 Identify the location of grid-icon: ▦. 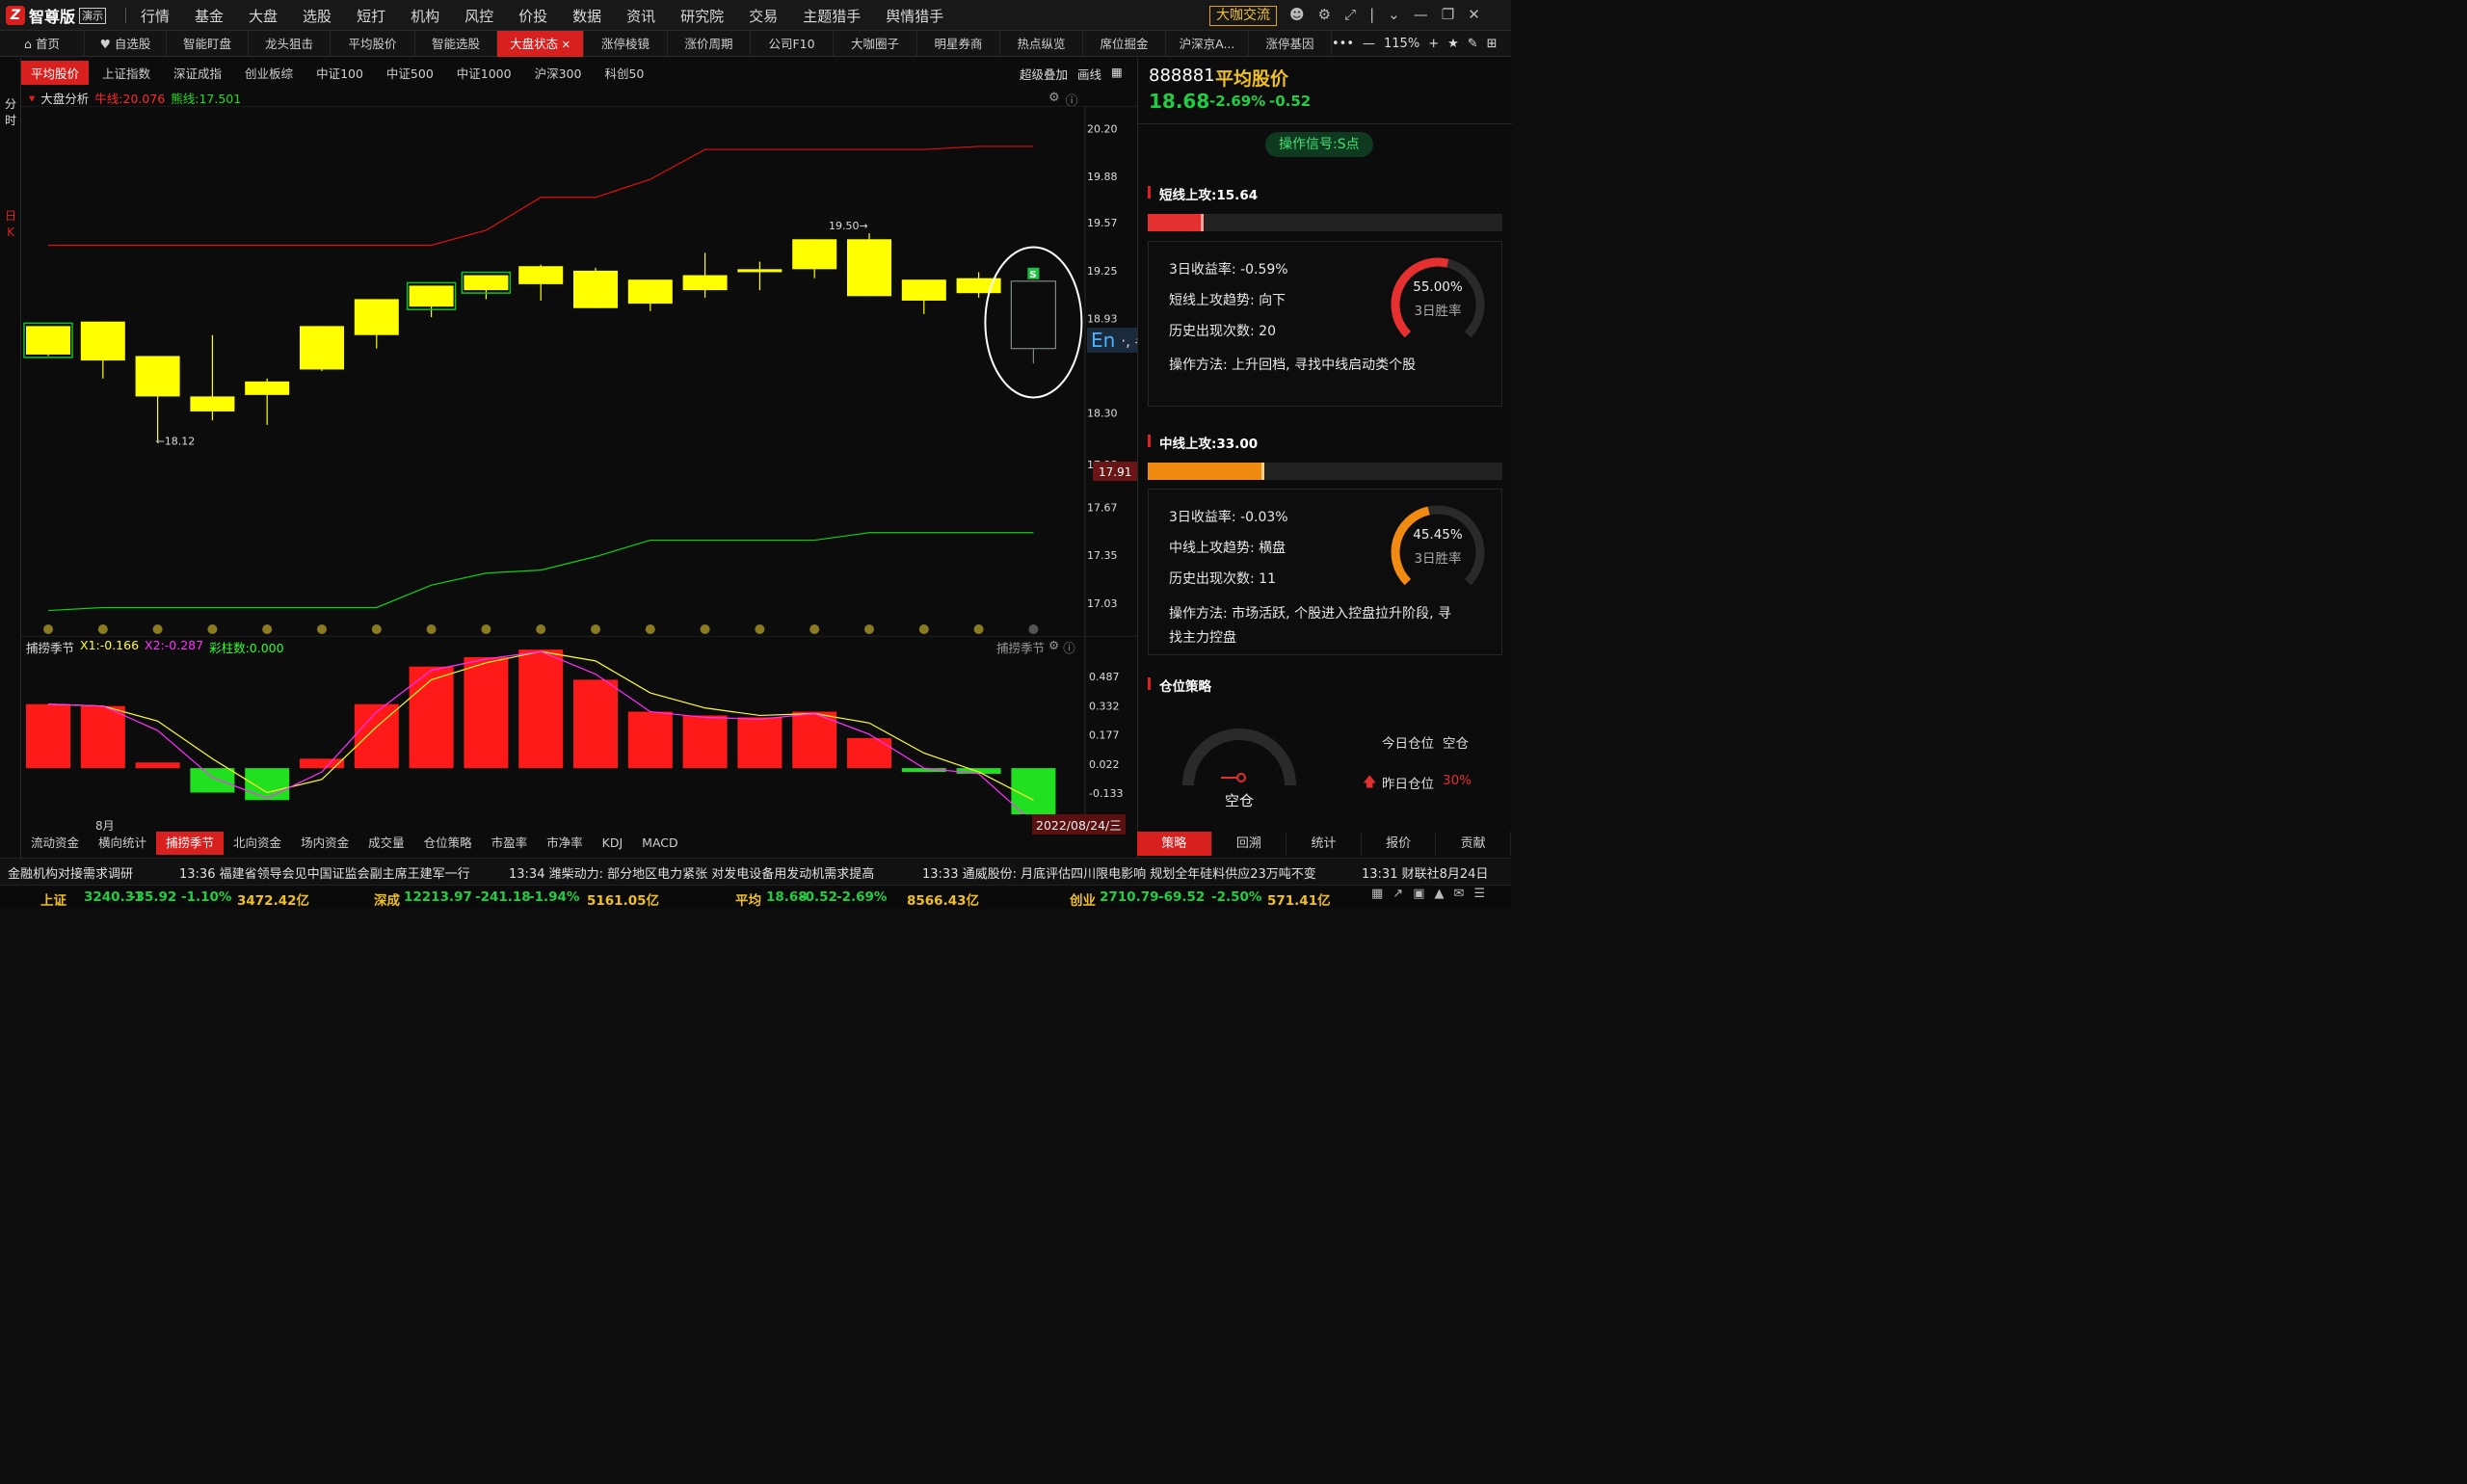
(1117, 72).